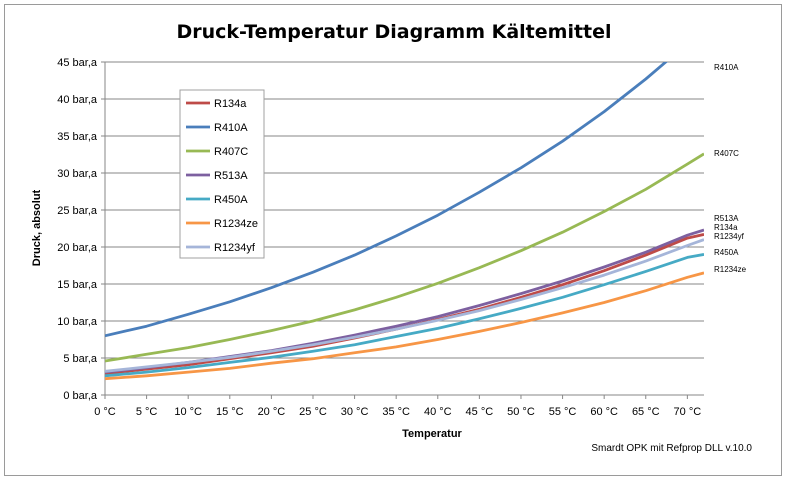  Describe the element at coordinates (230, 412) in the screenshot. I see `x-tick-label: 15 °C` at that location.